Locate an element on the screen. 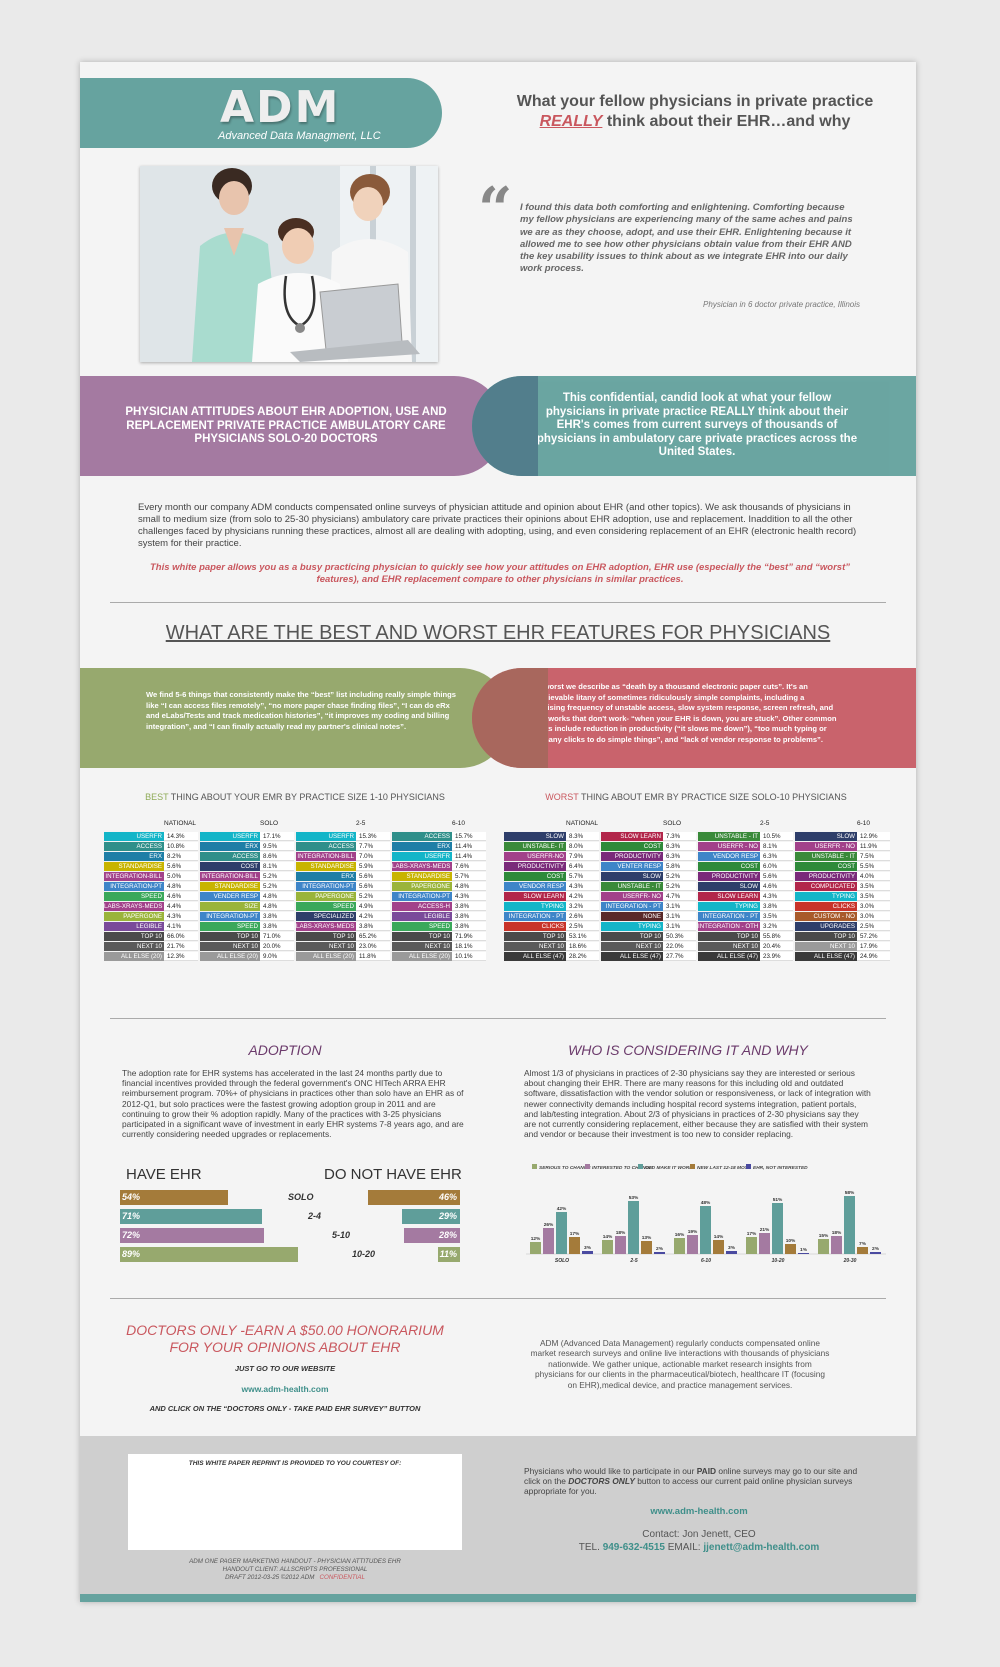 The width and height of the screenshot is (1000, 1667). category-label: 20-30 is located at coordinates (850, 1261).